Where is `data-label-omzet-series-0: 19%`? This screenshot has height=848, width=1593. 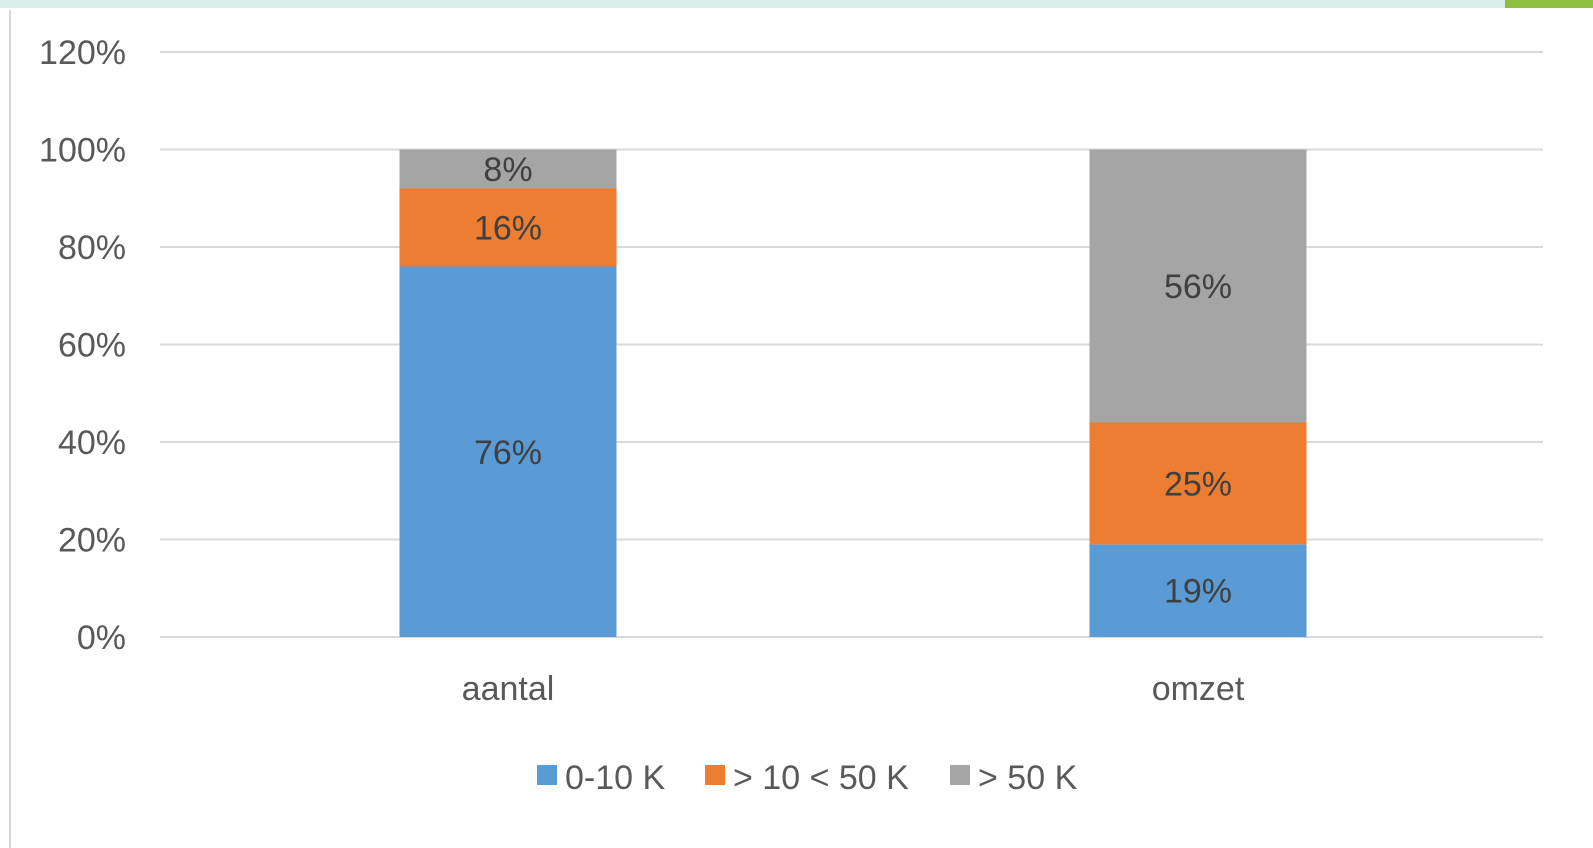 data-label-omzet-series-0: 19% is located at coordinates (1198, 592).